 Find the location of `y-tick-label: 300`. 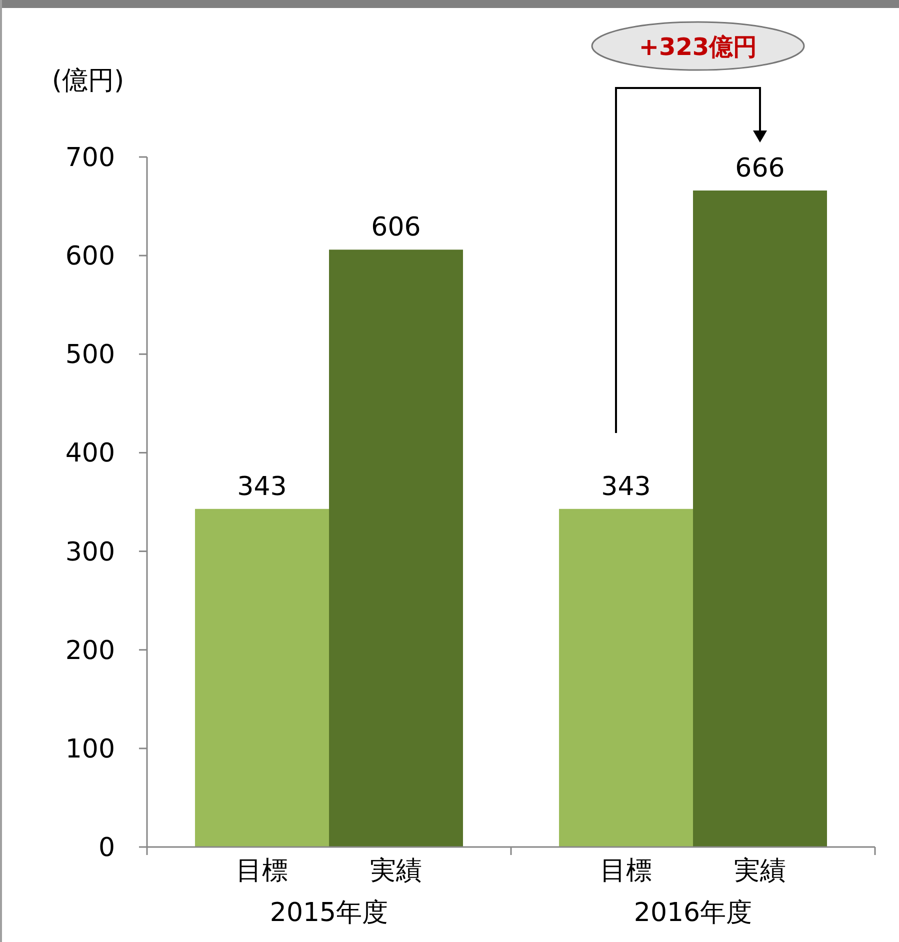

y-tick-label: 300 is located at coordinates (90, 552).